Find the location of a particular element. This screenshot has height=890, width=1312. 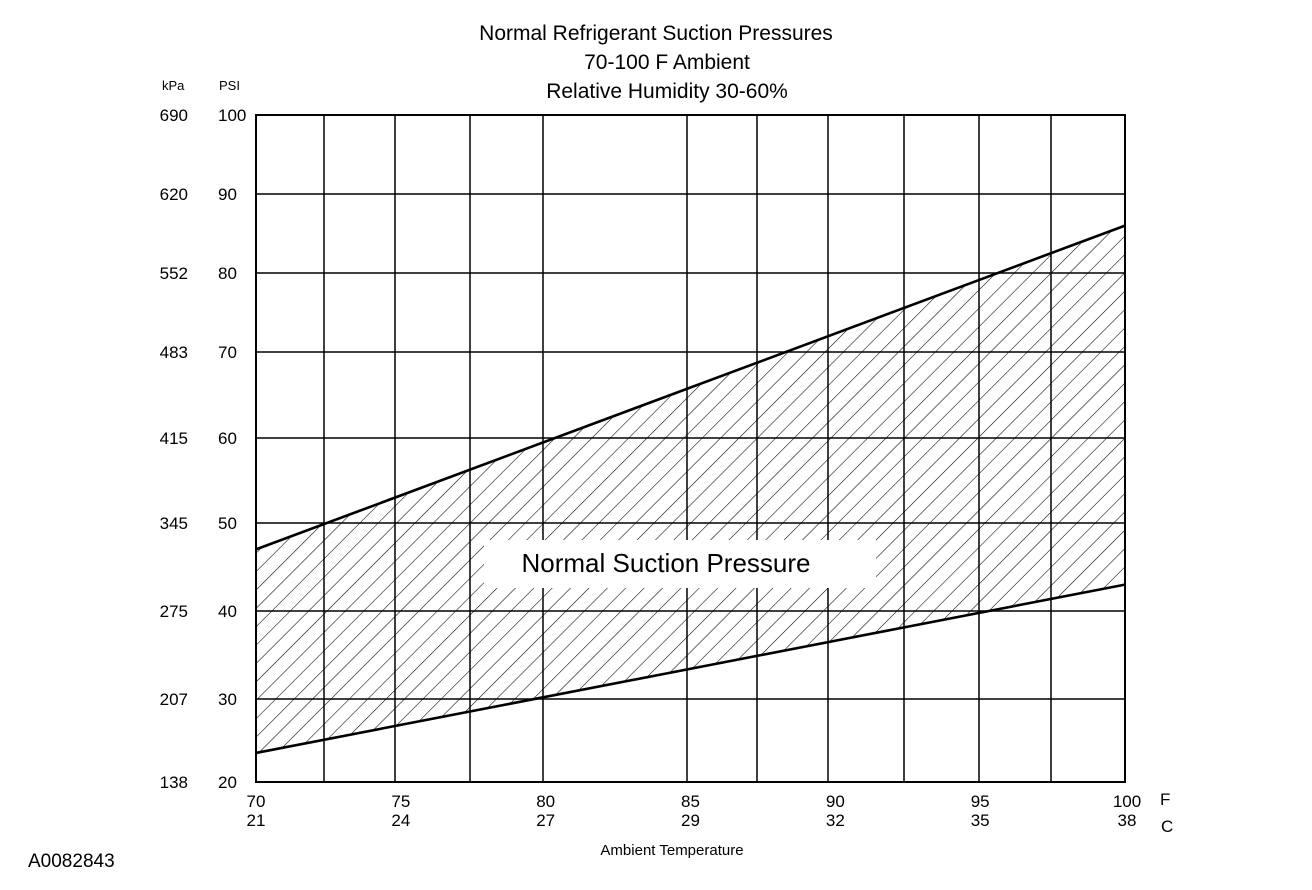

x-tick-c: 21 is located at coordinates (256, 820).